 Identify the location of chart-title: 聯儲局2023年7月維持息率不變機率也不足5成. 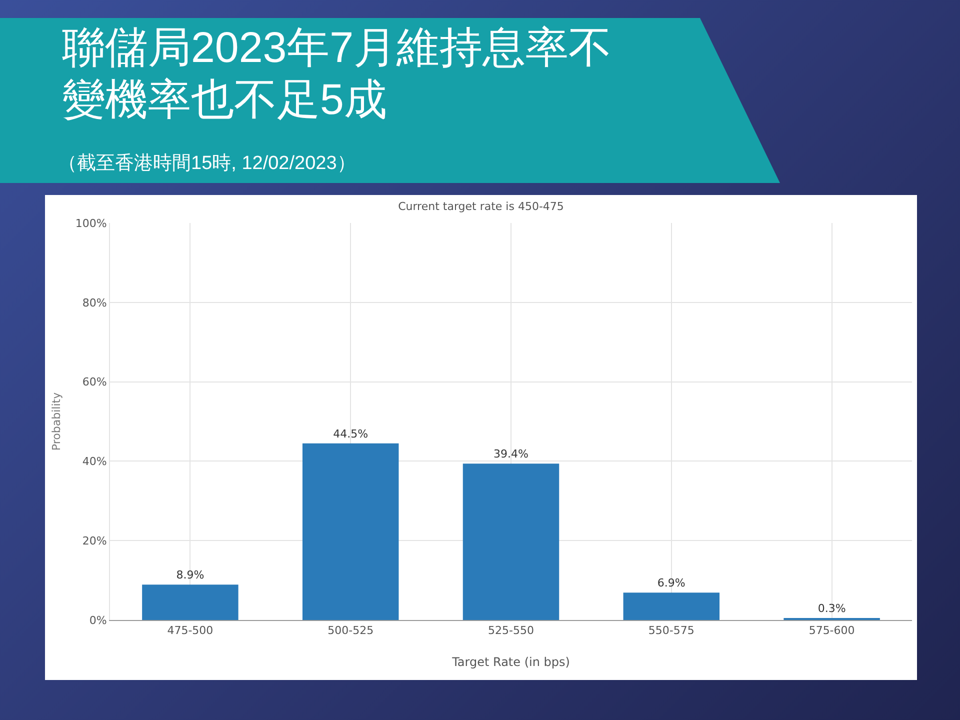
(337, 74).